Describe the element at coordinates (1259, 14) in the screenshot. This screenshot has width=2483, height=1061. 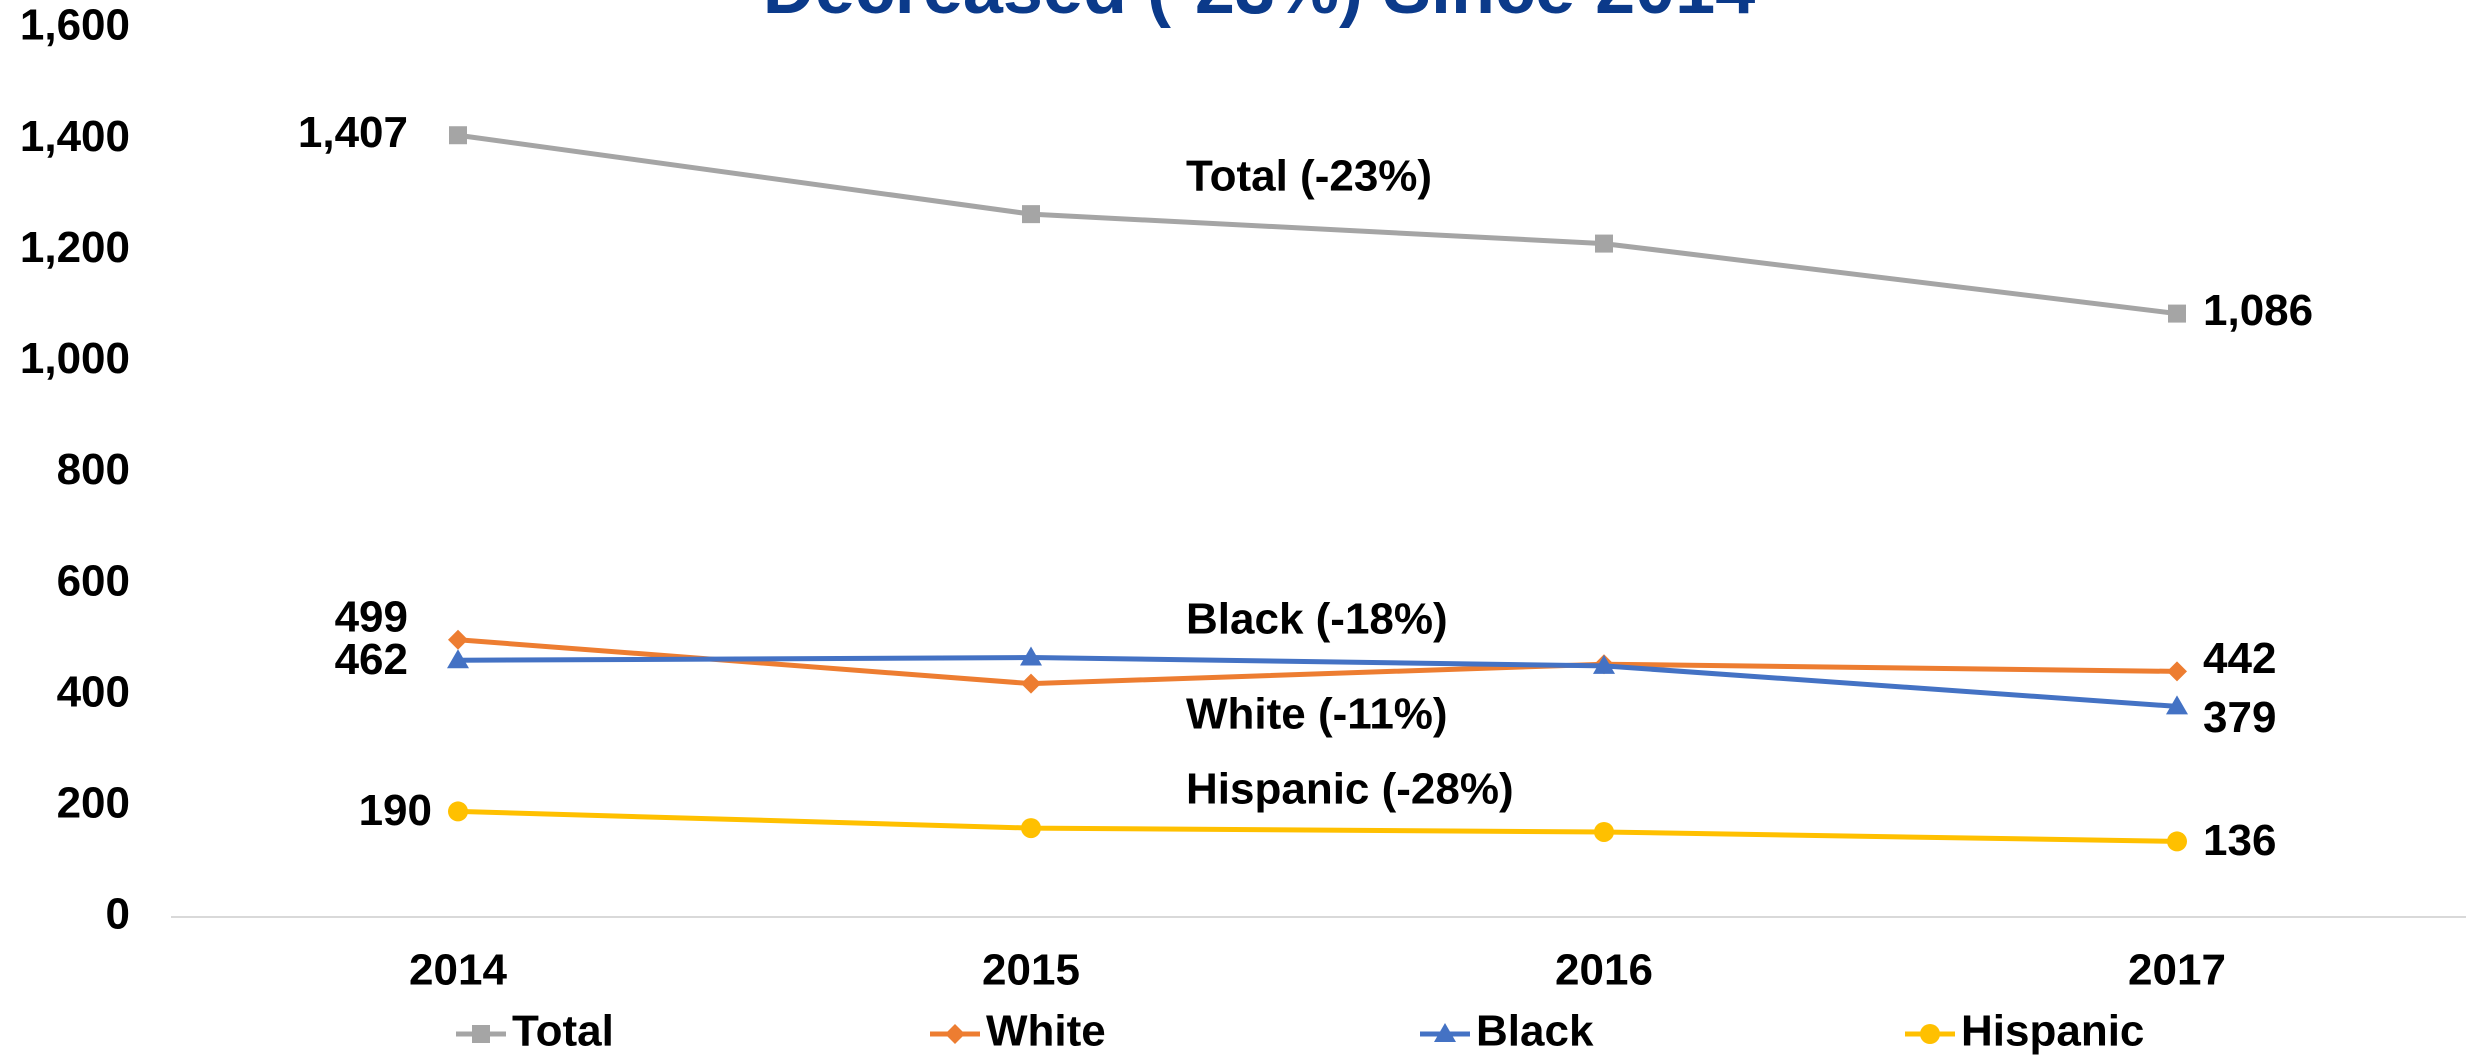
I see `chart-title: Decreased (-23%) Since 2014` at that location.